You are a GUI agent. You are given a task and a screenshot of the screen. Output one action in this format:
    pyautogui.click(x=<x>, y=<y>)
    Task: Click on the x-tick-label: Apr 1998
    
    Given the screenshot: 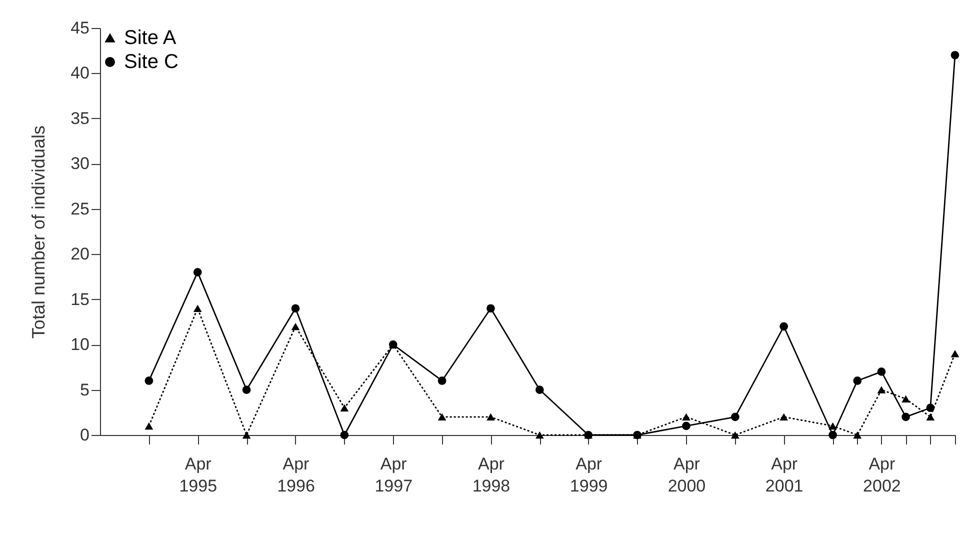 What is the action you would take?
    pyautogui.click(x=491, y=475)
    